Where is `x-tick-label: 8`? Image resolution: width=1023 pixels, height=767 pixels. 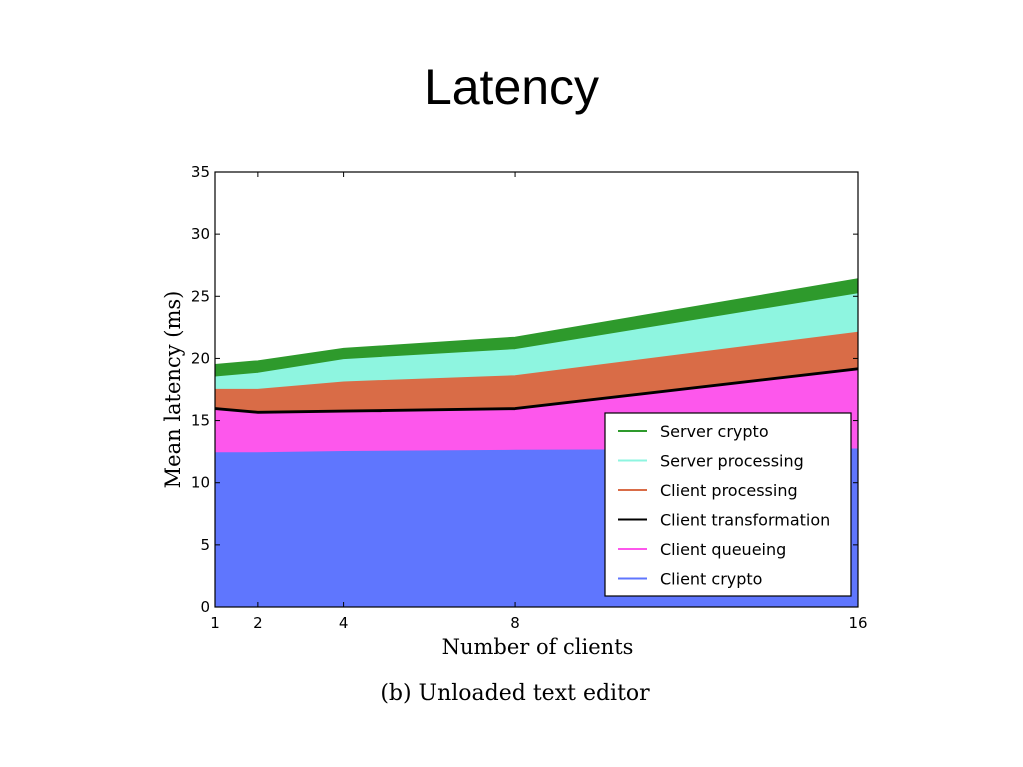
x-tick-label: 8 is located at coordinates (515, 623).